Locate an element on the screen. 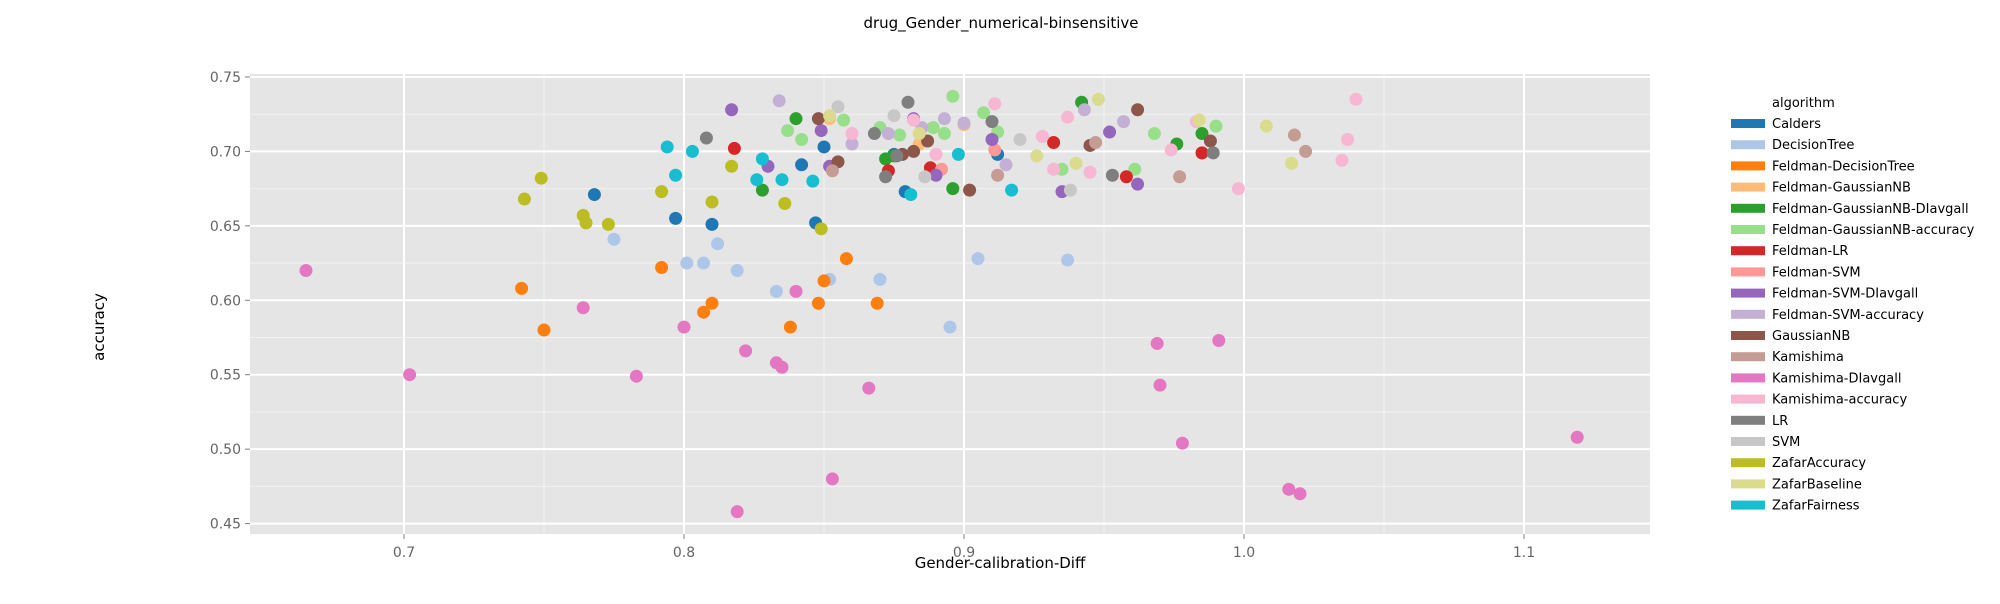 This screenshot has height=604, width=2000. legend-label: ZafarBaseline is located at coordinates (1817, 484).